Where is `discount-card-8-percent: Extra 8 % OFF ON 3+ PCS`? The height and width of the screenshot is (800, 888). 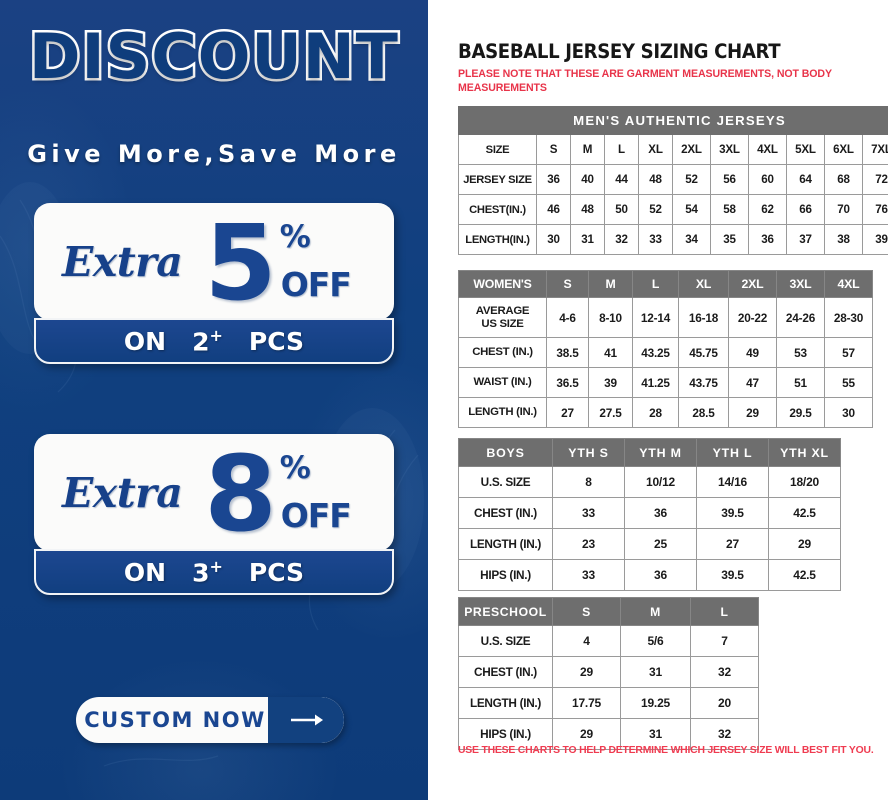
discount-card-8-percent: Extra 8 % OFF ON 3+ PCS is located at coordinates (214, 514).